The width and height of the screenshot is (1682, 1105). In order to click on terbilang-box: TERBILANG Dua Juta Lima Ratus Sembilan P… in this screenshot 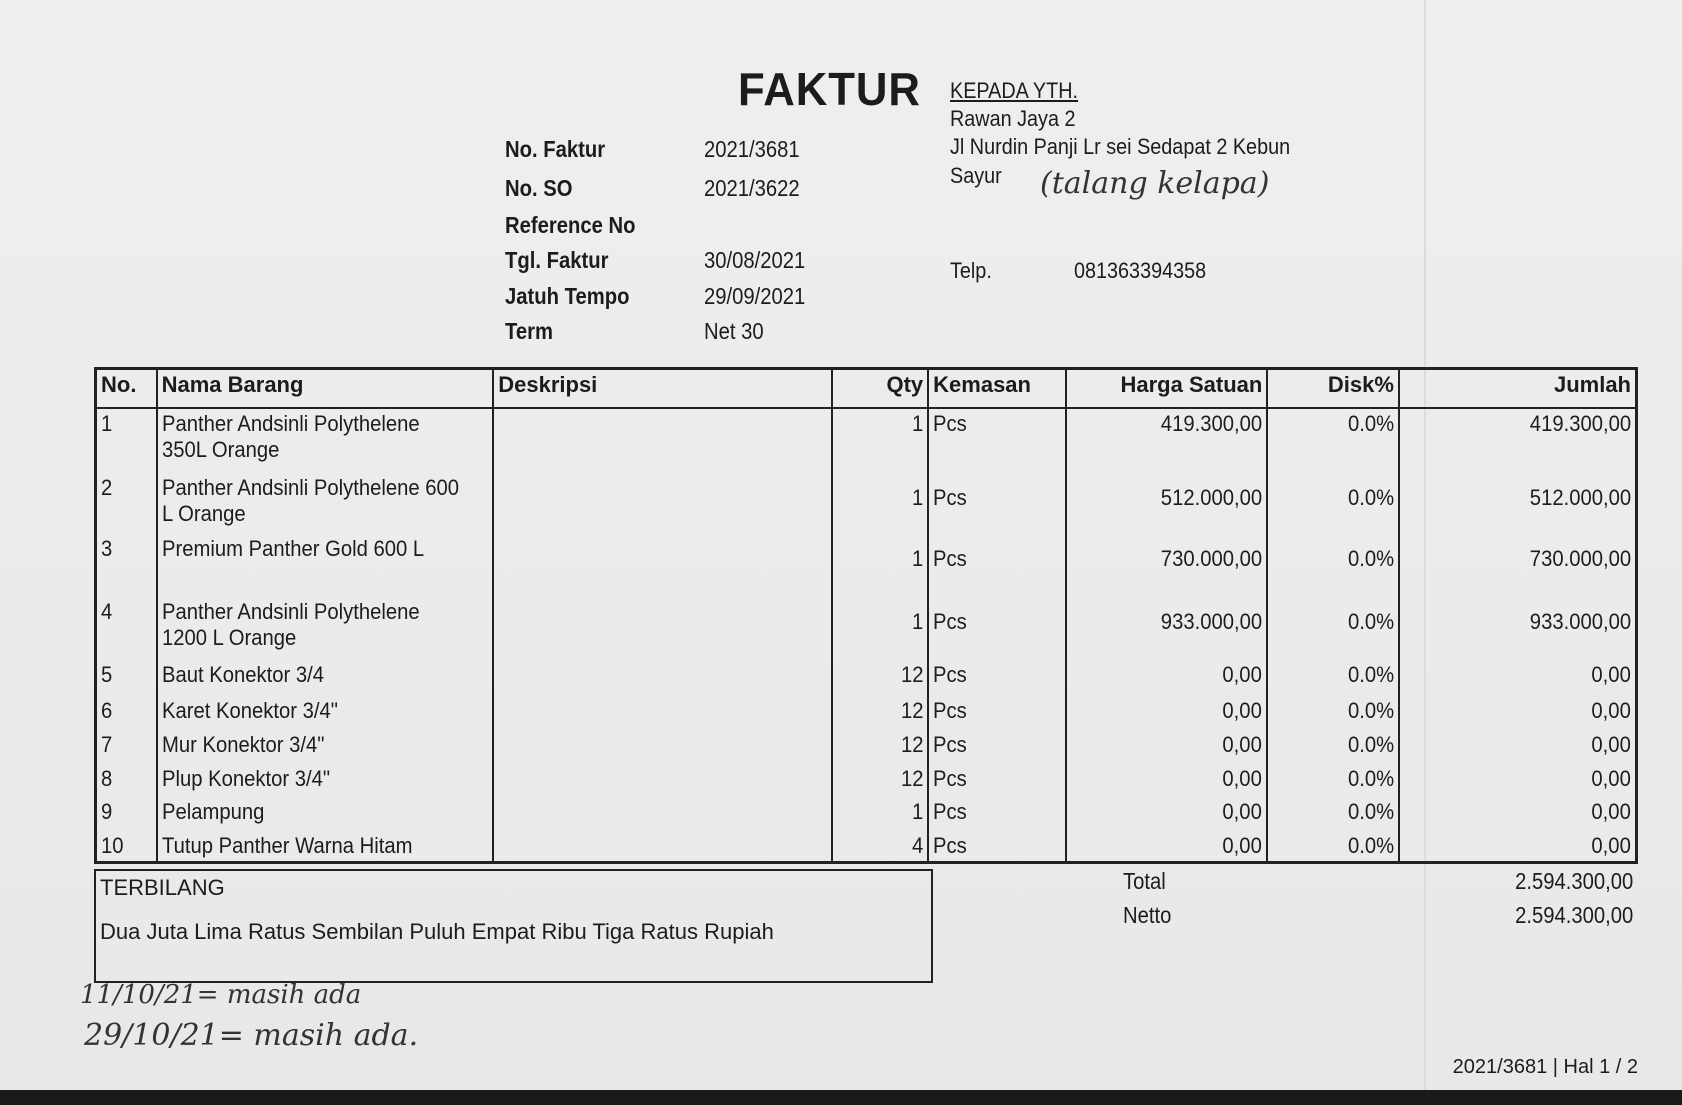, I will do `click(513, 926)`.